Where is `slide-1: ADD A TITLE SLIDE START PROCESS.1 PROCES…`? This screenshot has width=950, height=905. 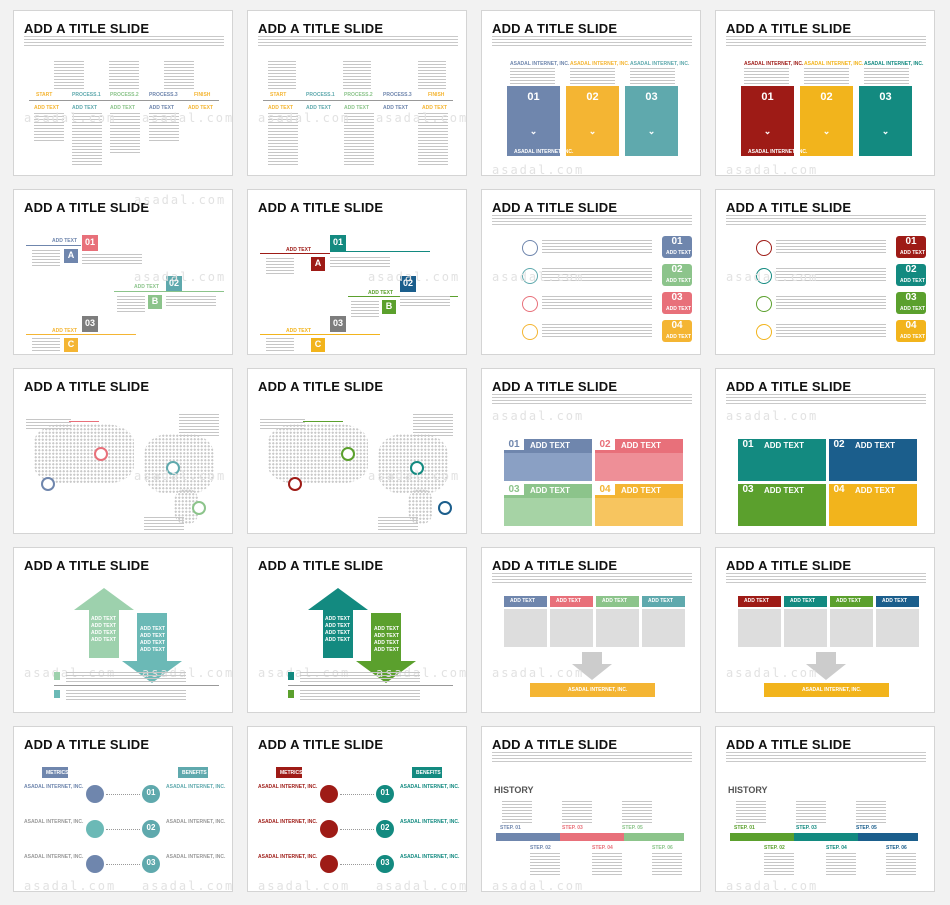
slide-1: ADD A TITLE SLIDE START PROCESS.1 PROCES… is located at coordinates (123, 93).